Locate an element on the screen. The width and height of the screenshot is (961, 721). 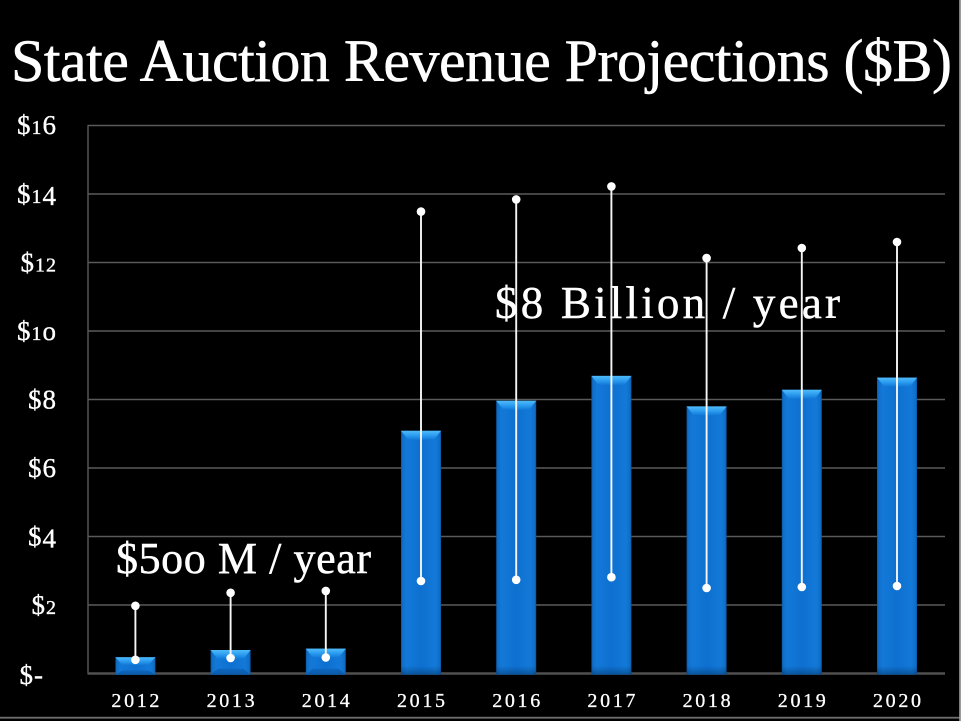
svg-text: $5oo M / year is located at coordinates (243, 558).